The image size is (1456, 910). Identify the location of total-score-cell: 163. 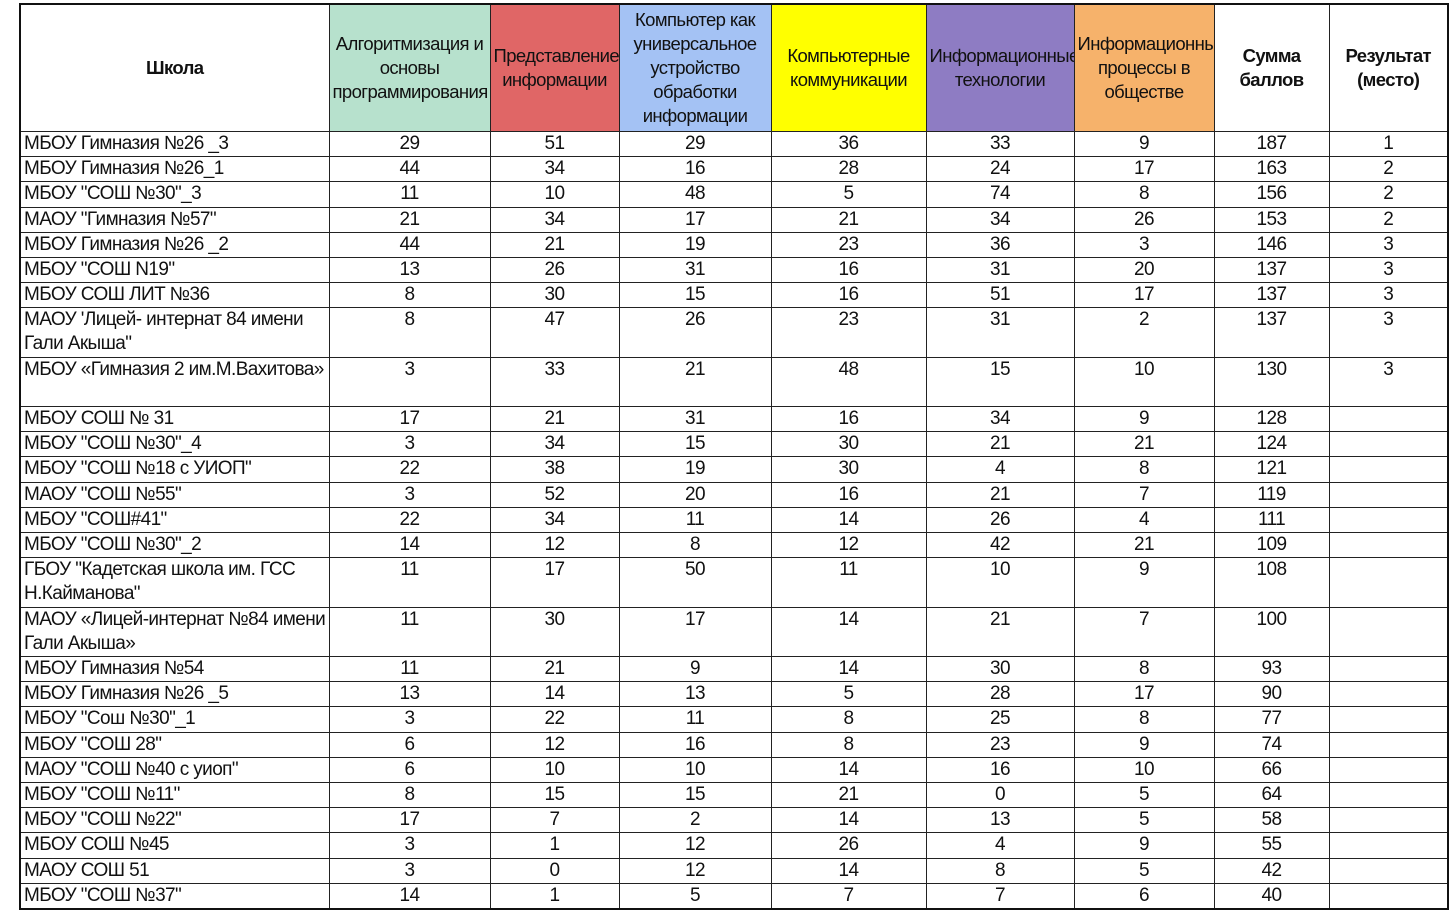
(1271, 169).